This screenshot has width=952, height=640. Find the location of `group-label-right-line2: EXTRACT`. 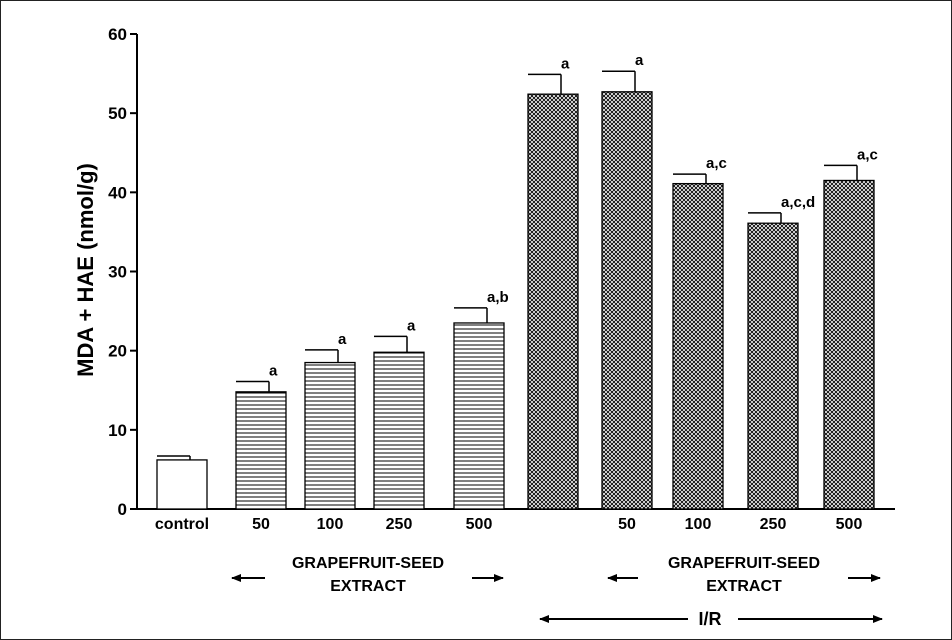

group-label-right-line2: EXTRACT is located at coordinates (744, 586).